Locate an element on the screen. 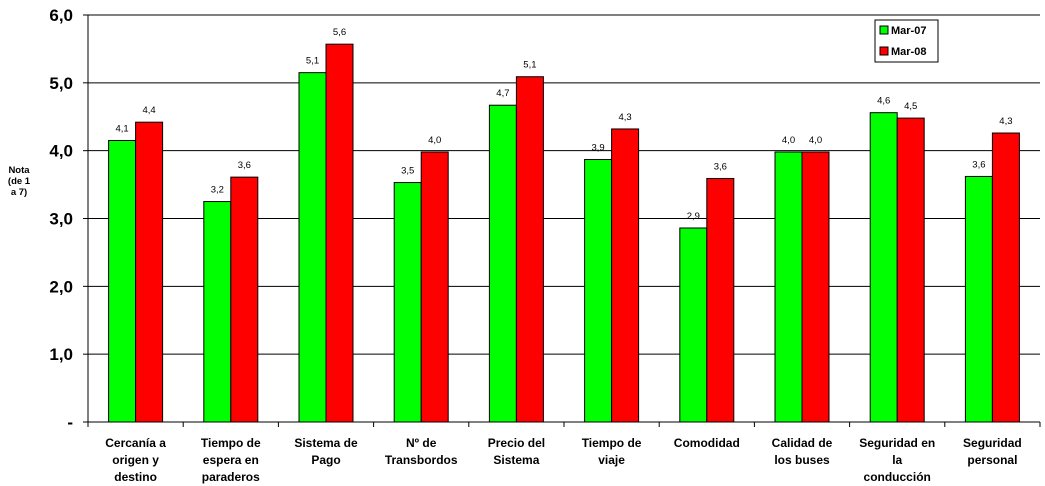  y-tick-label: 2,0 is located at coordinates (61, 286).